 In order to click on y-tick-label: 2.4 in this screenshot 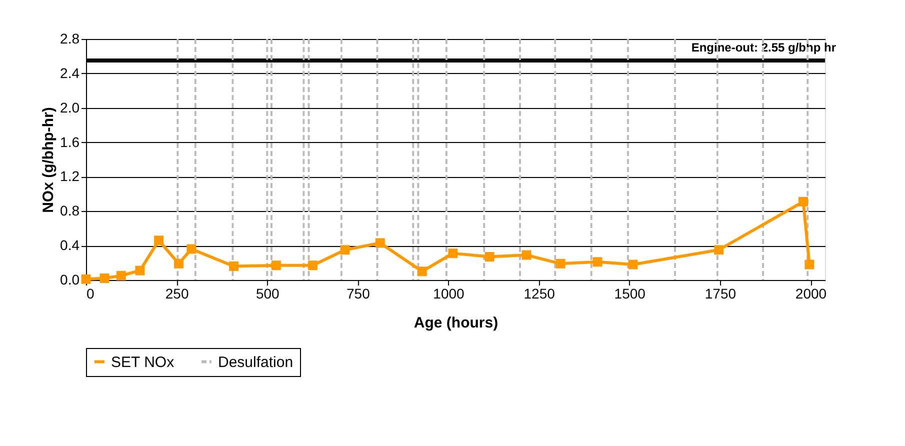, I will do `click(70, 72)`.